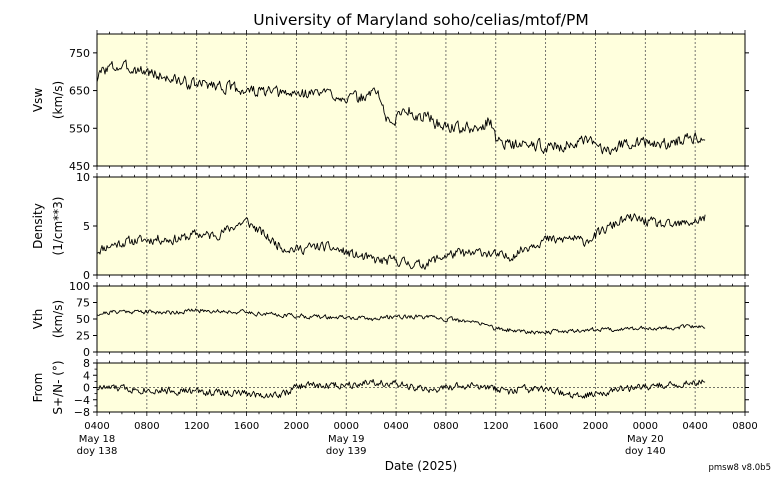 Image resolution: width=776 pixels, height=480 pixels. I want to click on y-tick-label: 10, so click(83, 177).